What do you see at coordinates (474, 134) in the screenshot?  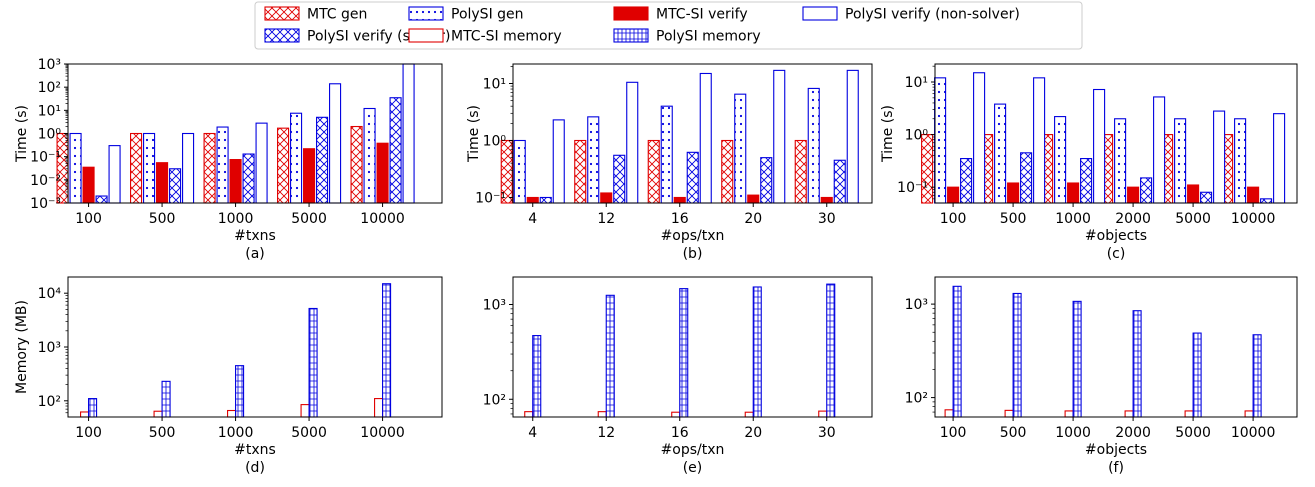 I see `y-axis-label: Time (s)` at bounding box center [474, 134].